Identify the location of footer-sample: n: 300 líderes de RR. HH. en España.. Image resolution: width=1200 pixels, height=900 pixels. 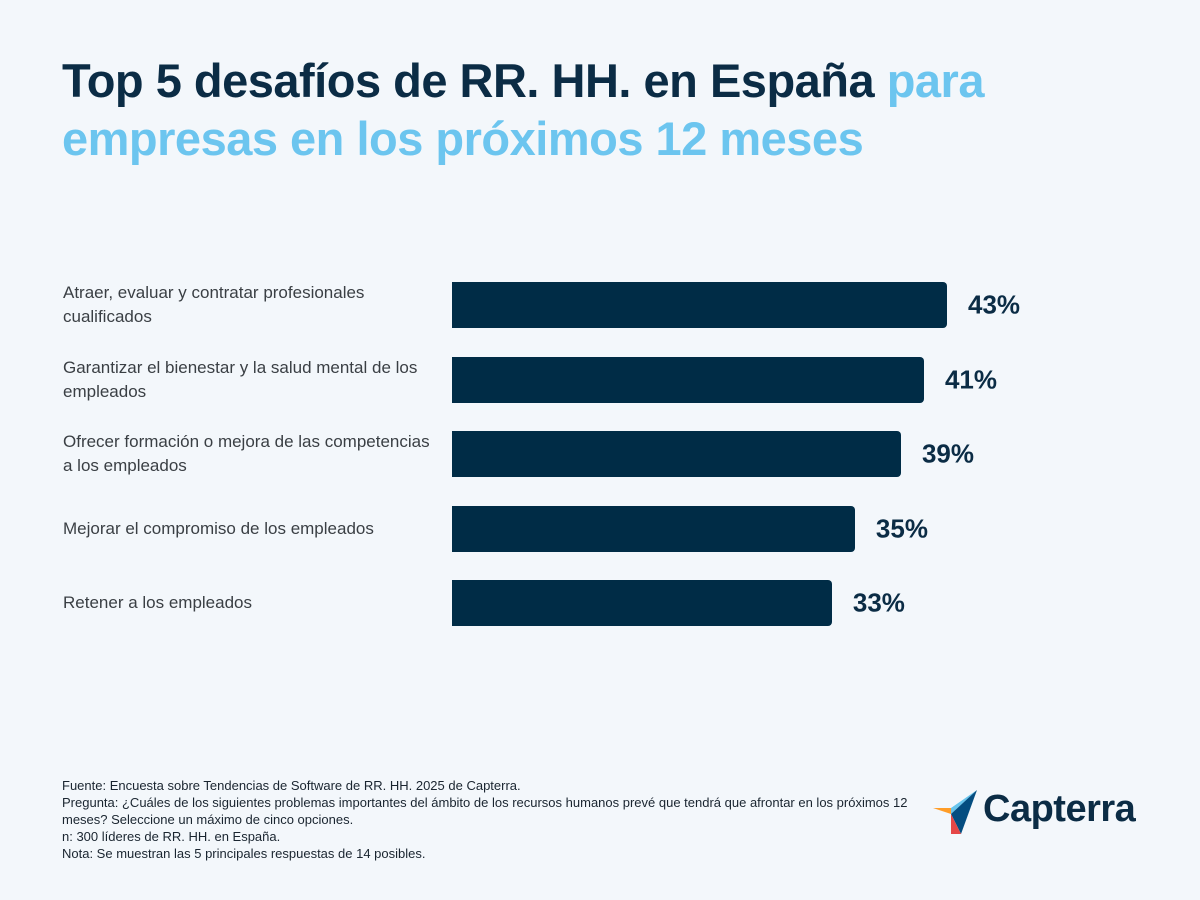
(171, 836).